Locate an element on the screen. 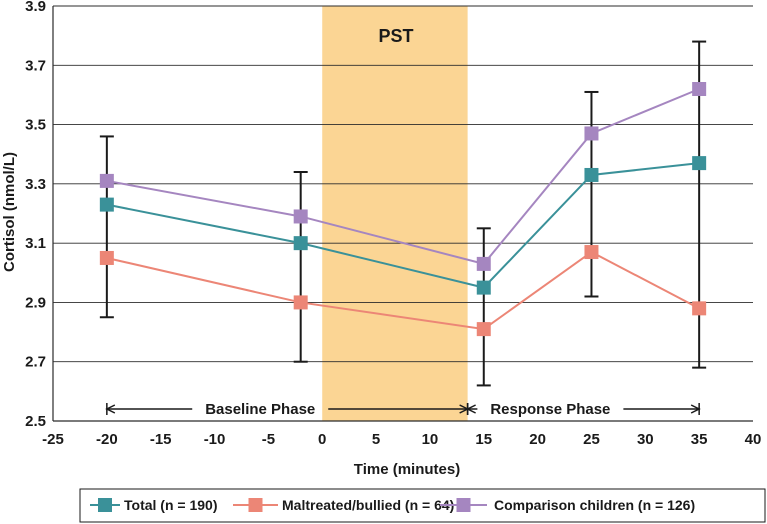 The width and height of the screenshot is (767, 524). y-tick-label: 3.3 is located at coordinates (35, 184).